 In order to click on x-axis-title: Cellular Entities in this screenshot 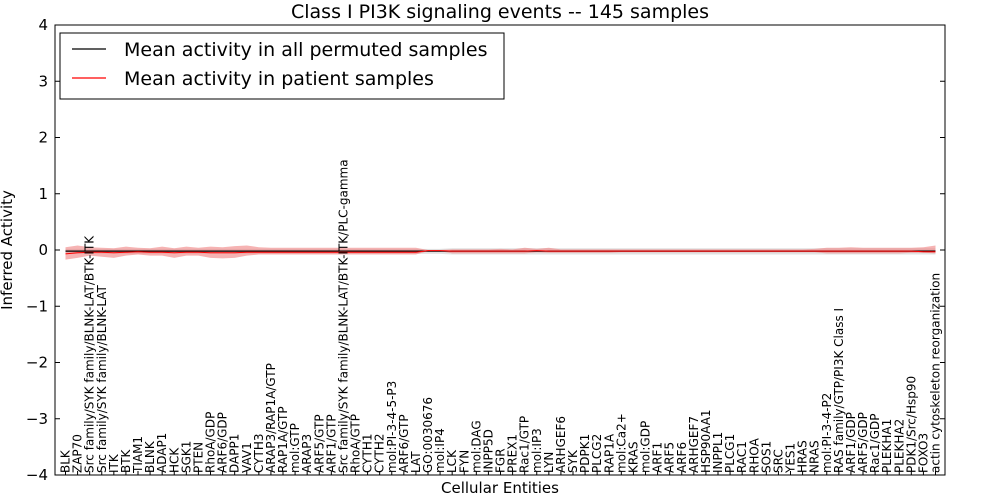, I will do `click(500, 488)`.